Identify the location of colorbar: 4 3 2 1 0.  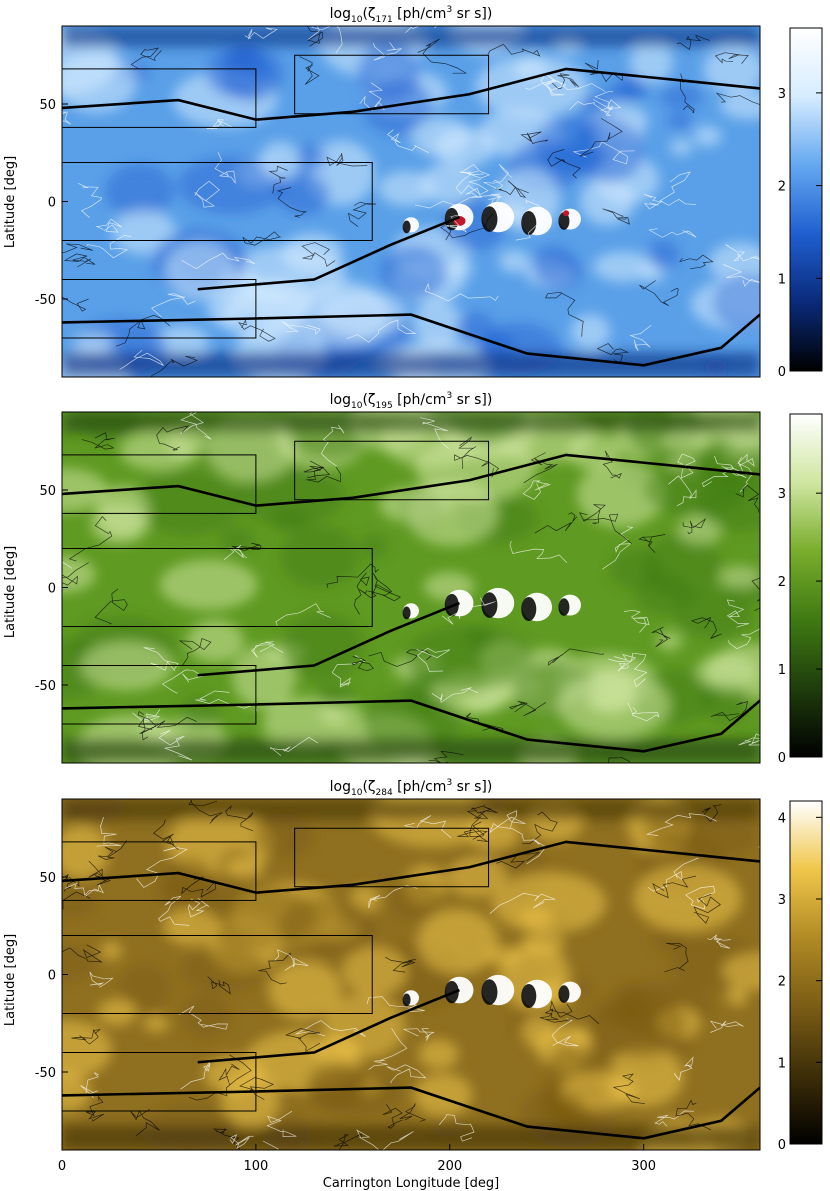
(800, 976).